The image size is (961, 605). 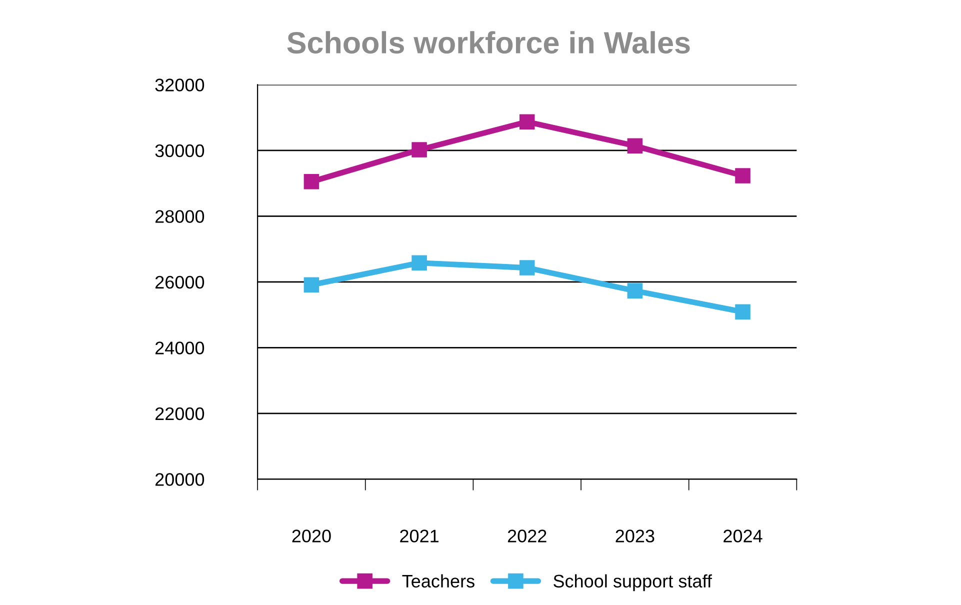 What do you see at coordinates (179, 151) in the screenshot?
I see `y-tick-label: 30000` at bounding box center [179, 151].